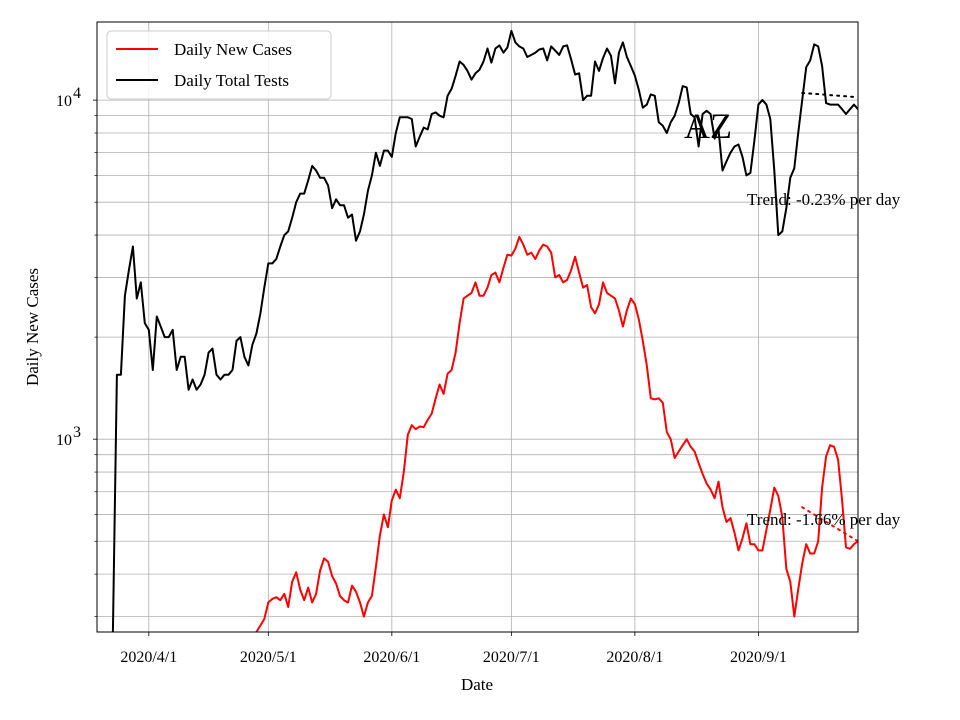 The width and height of the screenshot is (960, 720). What do you see at coordinates (708, 126) in the screenshot?
I see `state-label: AZ` at bounding box center [708, 126].